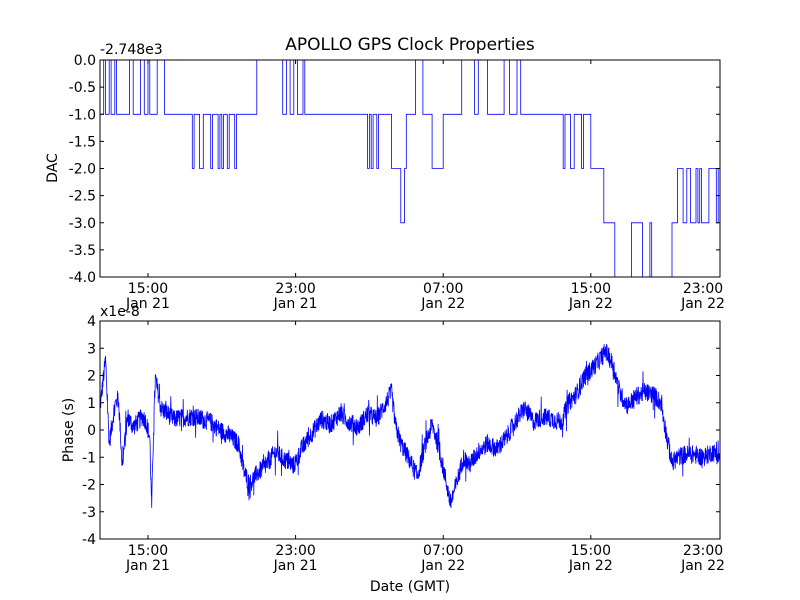  Describe the element at coordinates (89, 486) in the screenshot. I see `phase-ytick-label: -2` at that location.